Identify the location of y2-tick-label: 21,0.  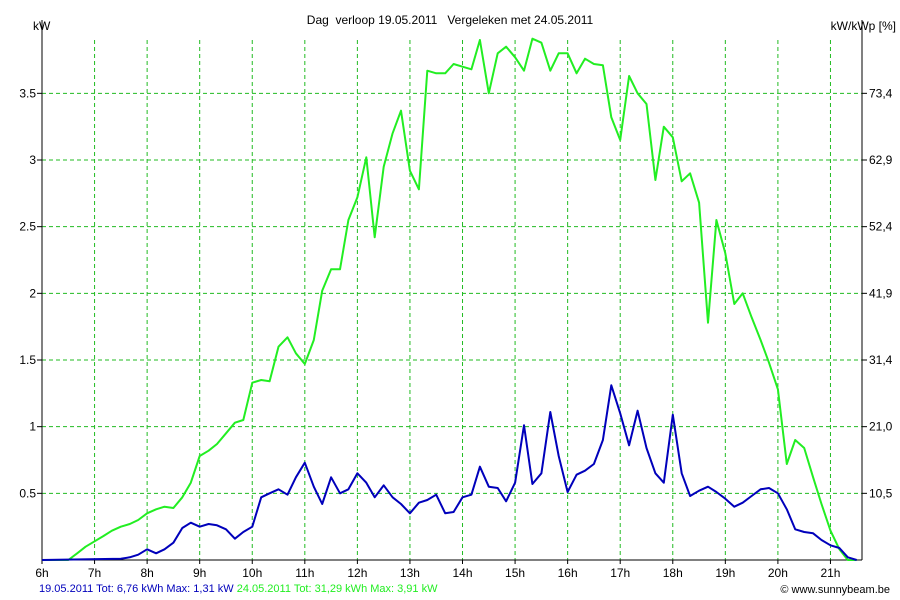
(881, 427).